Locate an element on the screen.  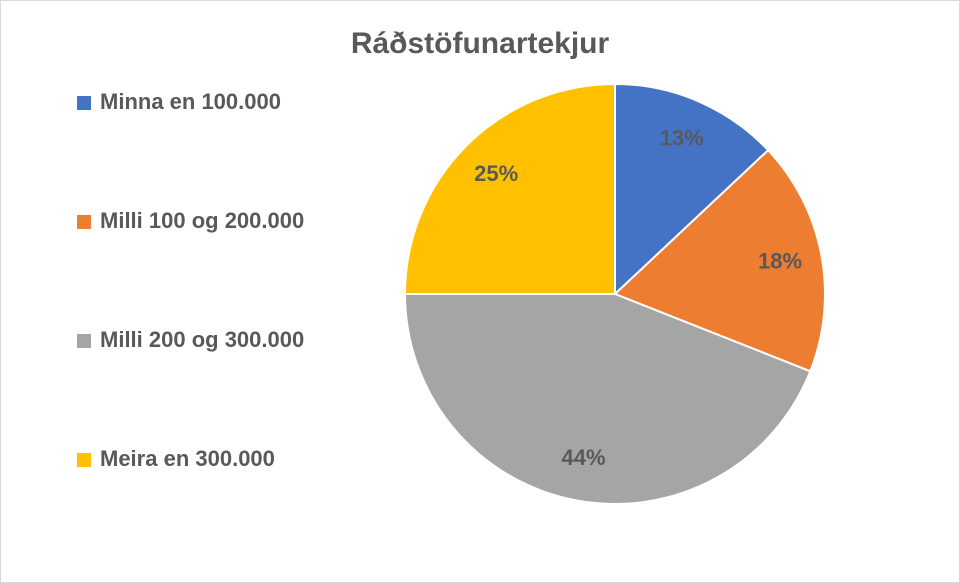
chart-title: Ráðstöfunartekjur is located at coordinates (480, 43).